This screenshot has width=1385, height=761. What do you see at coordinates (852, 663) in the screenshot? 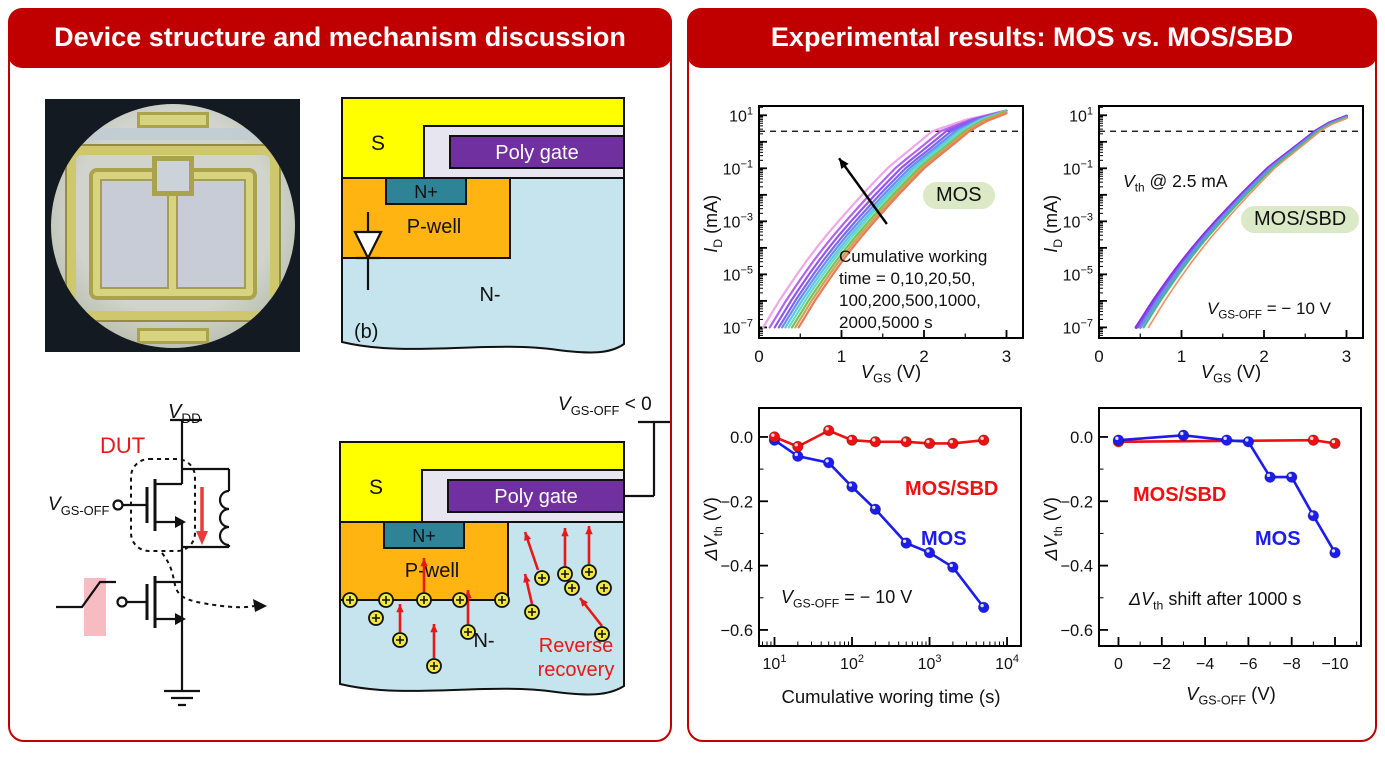
I see `svg-text: 10²` at bounding box center [852, 663].